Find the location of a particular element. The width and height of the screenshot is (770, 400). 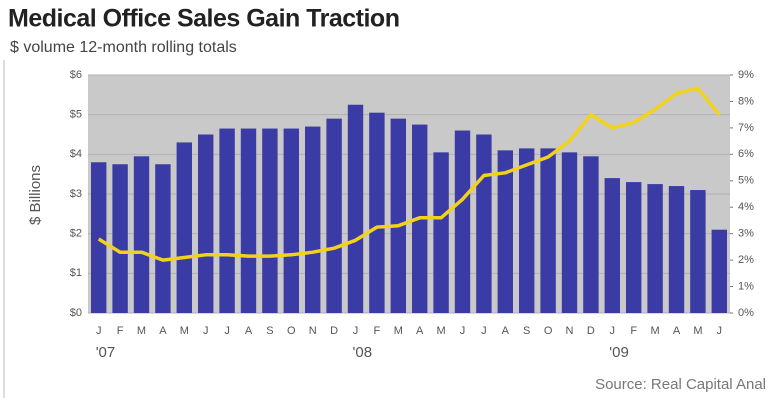

chart-subtitle: $ volume 12-month rolling totals is located at coordinates (123, 47).